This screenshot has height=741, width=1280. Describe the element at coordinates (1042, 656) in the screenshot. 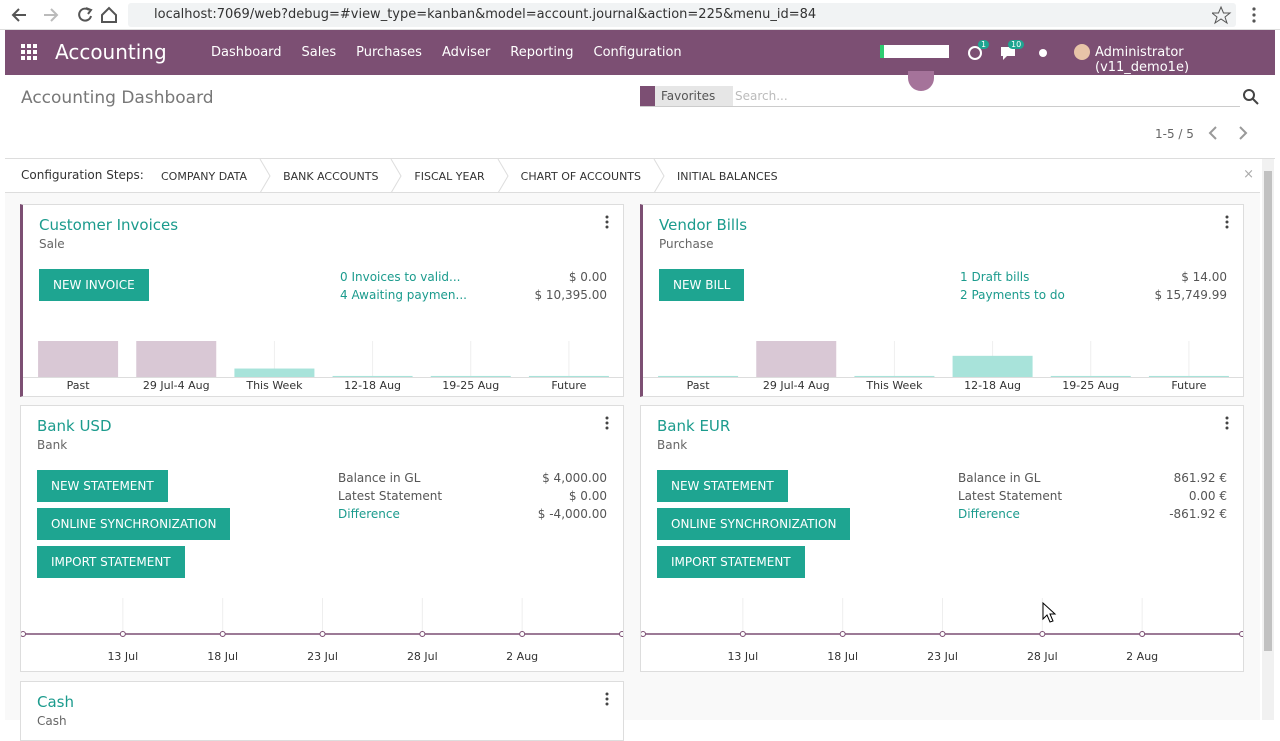

I see `x-label: 28 Jul` at that location.